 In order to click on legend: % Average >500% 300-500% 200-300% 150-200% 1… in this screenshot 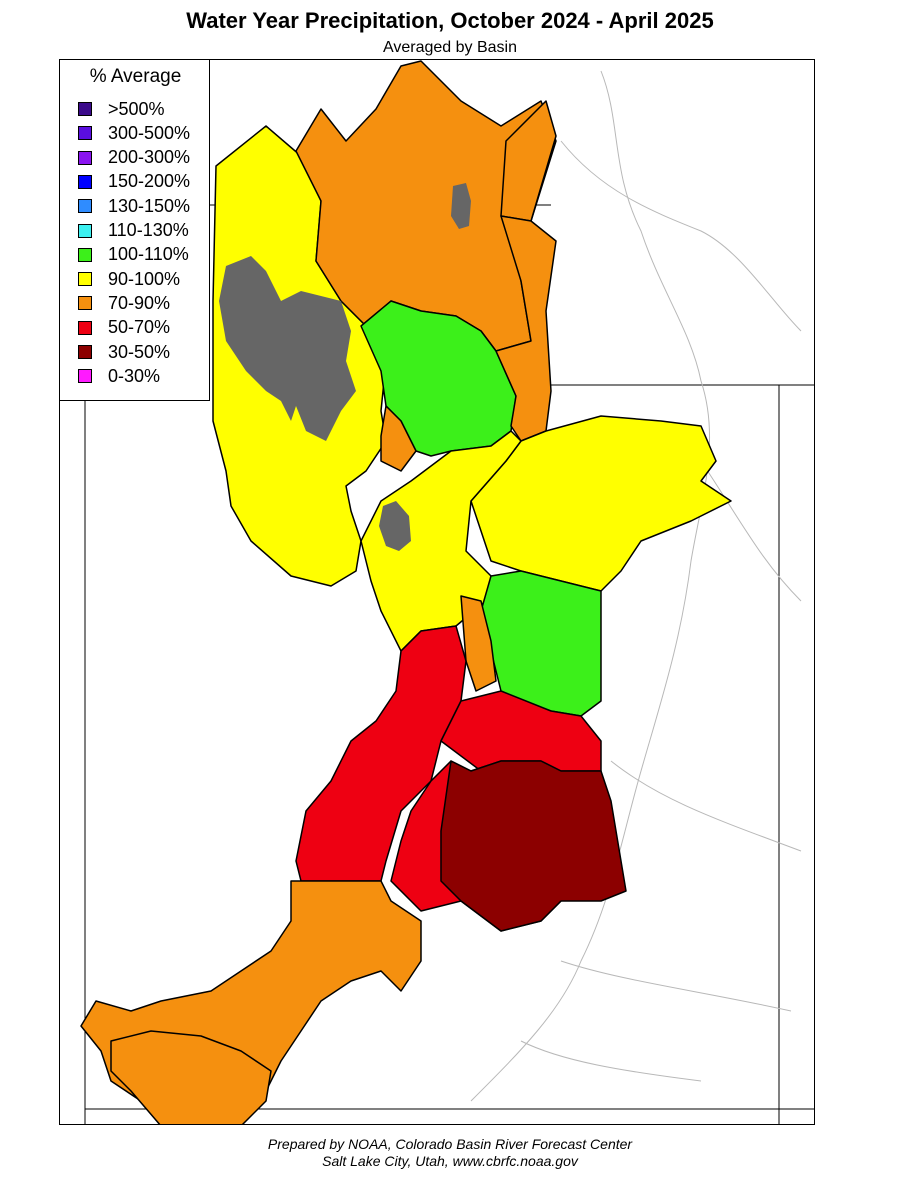, I will do `click(134, 230)`.